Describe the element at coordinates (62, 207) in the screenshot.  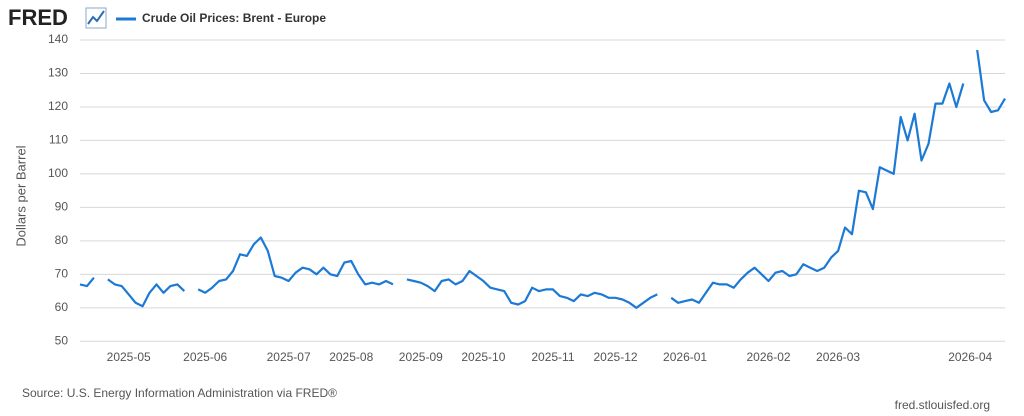
I see `y-tick-label: 90` at that location.